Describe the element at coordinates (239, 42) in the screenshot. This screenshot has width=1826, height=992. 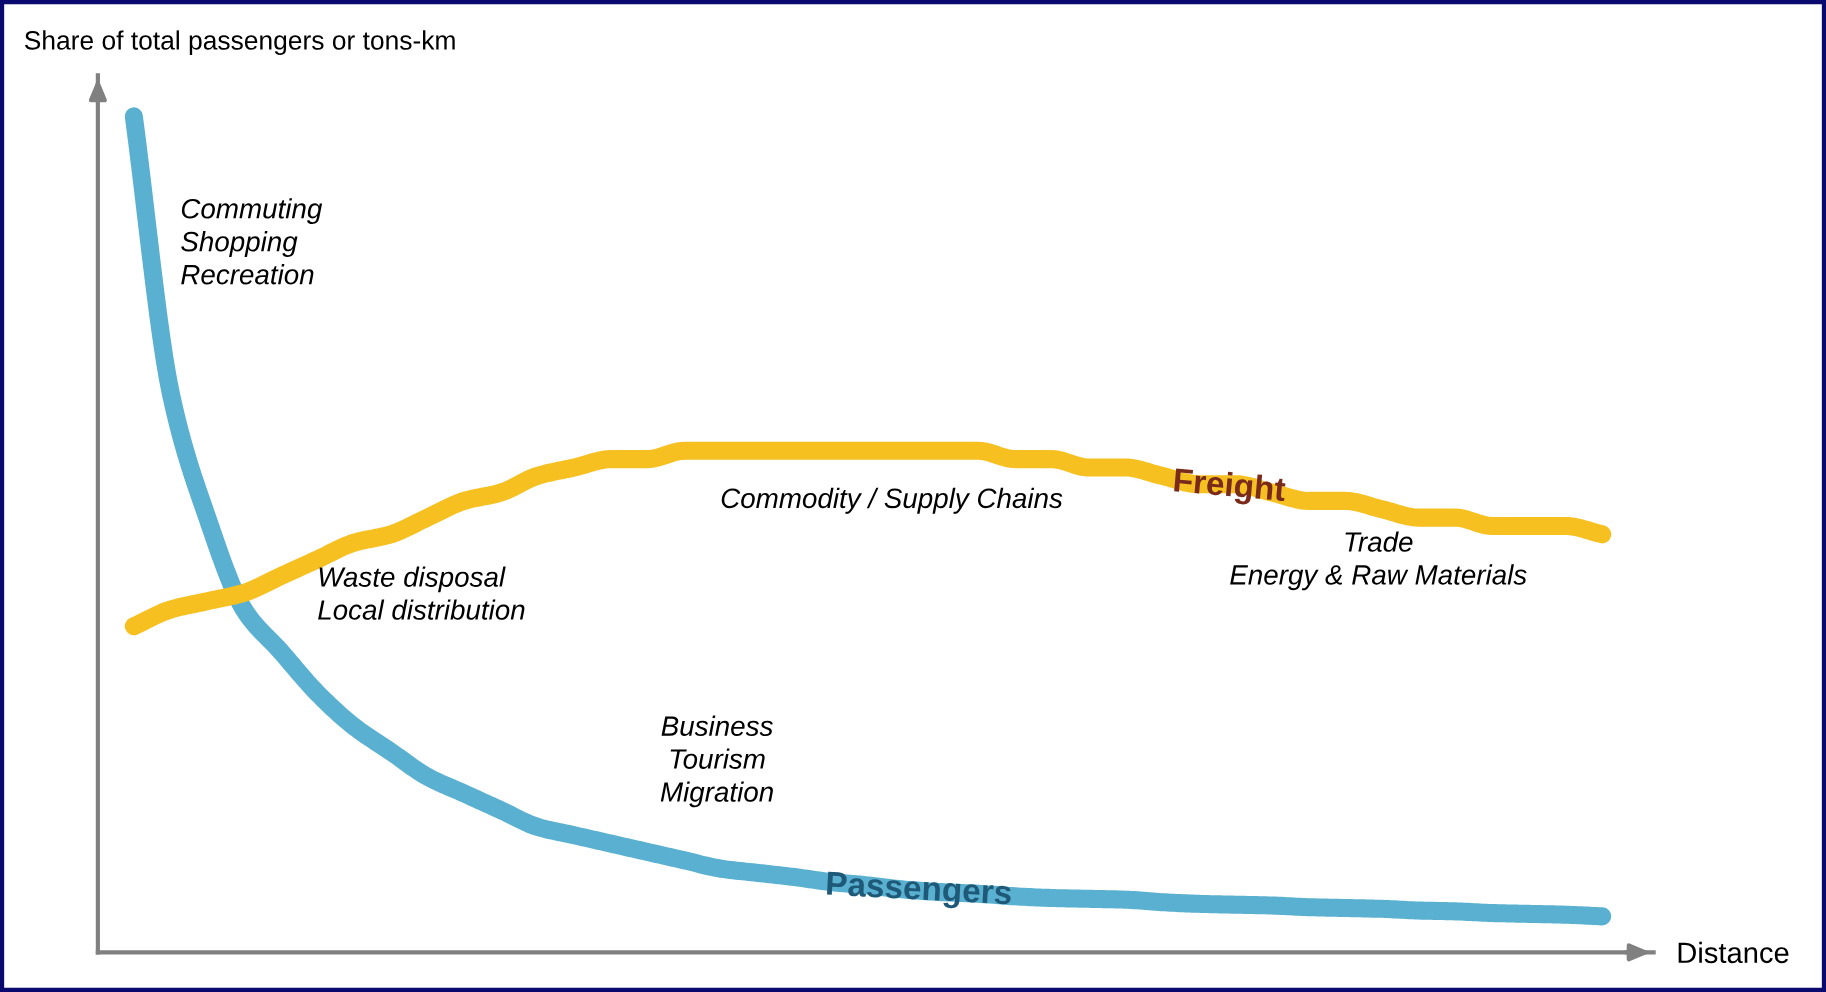
I see `y-axis-title: Share of total passengers or tons-km` at that location.